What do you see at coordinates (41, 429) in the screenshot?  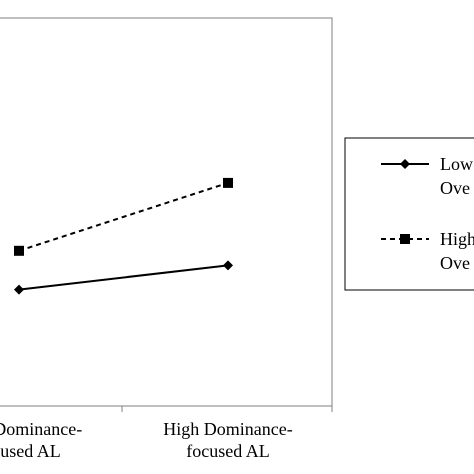 I see `x-tick-label-line: Low Dominance-` at bounding box center [41, 429].